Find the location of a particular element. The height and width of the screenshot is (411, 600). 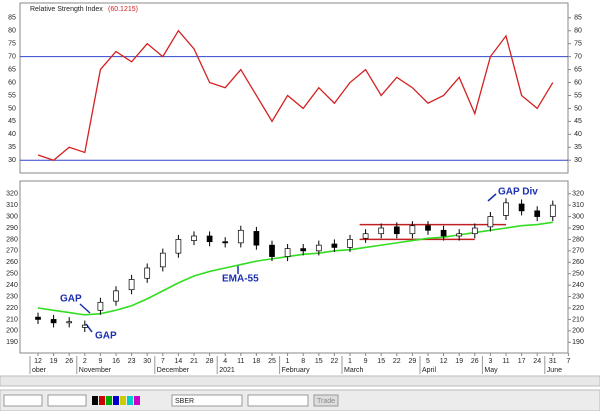

arrow is located at coordinates (492, 197).